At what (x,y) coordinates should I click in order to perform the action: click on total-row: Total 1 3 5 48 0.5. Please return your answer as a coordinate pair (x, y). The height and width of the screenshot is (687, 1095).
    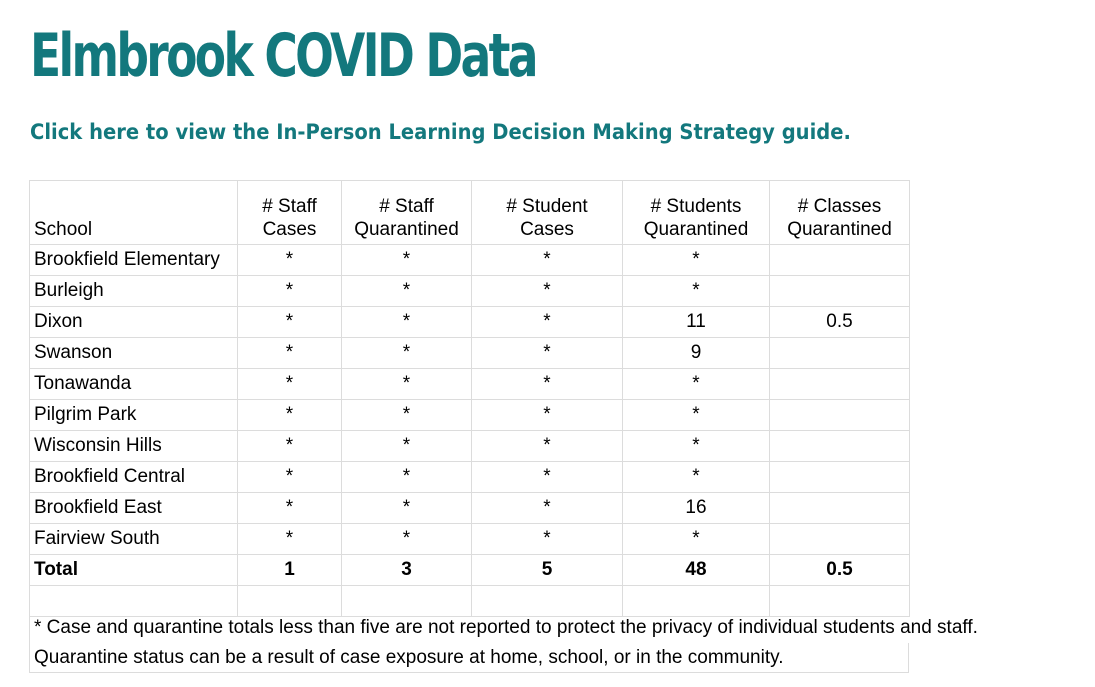
    Looking at the image, I should click on (469, 570).